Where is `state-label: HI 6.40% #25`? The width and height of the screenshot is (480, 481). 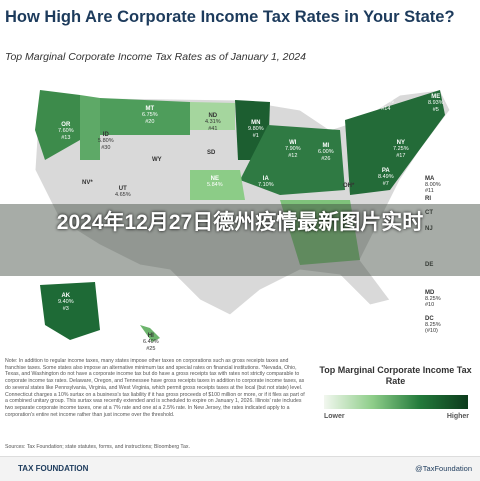 state-label: HI 6.40% #25 is located at coordinates (151, 342).